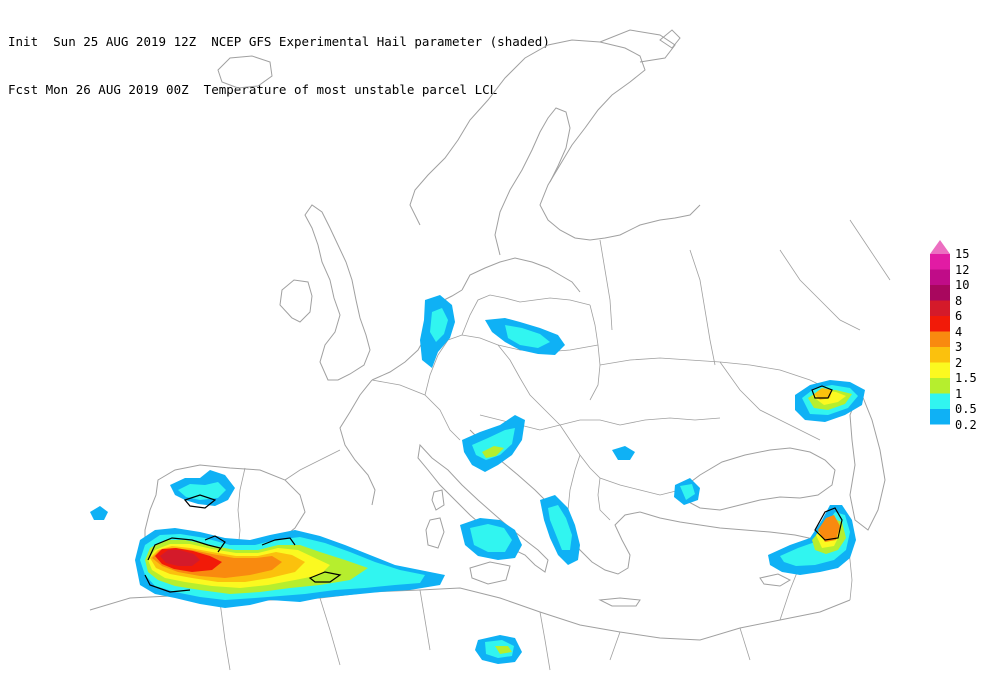 The height and width of the screenshot is (680, 1000). What do you see at coordinates (99, 513) in the screenshot?
I see `hail-area-portugal-coast` at bounding box center [99, 513].